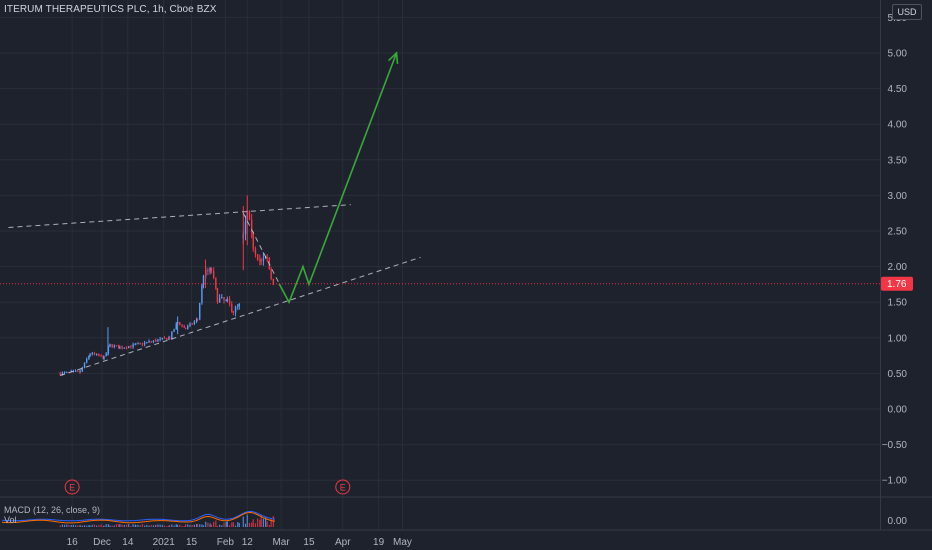 Image resolution: width=932 pixels, height=550 pixels. What do you see at coordinates (281, 542) in the screenshot?
I see `x-tick-label: Mar` at bounding box center [281, 542].